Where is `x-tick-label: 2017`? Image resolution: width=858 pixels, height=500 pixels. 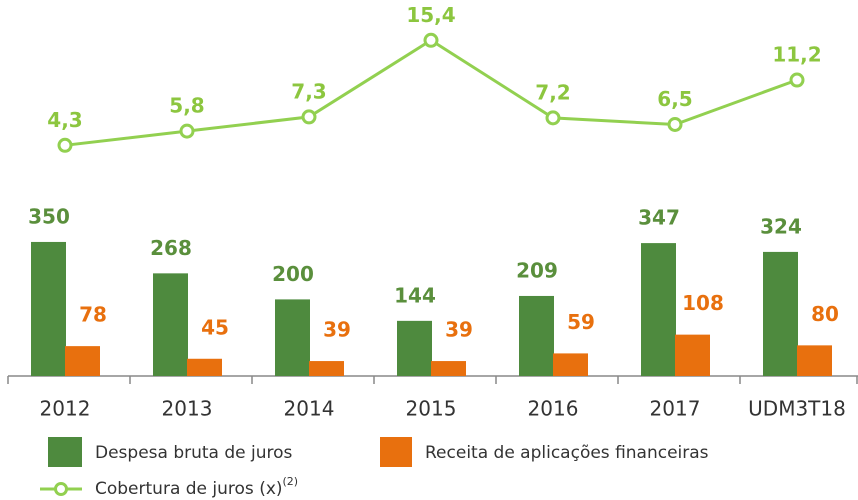 x-tick-label: 2017 is located at coordinates (675, 409).